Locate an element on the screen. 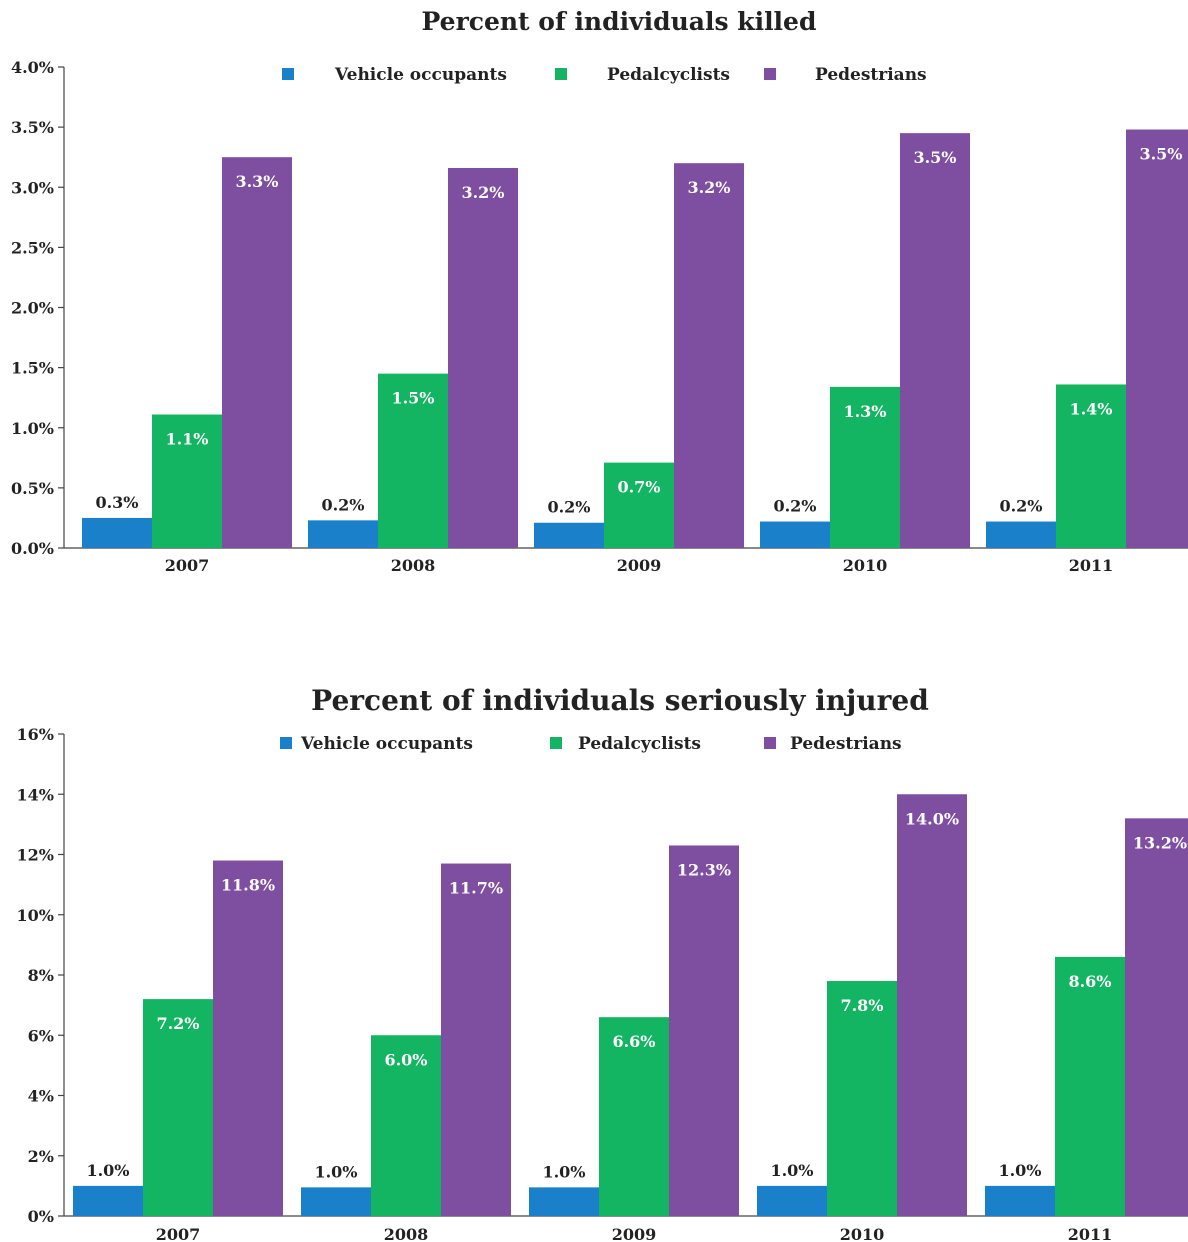 The width and height of the screenshot is (1188, 1242). injured-category-label: 2008 is located at coordinates (406, 1233).